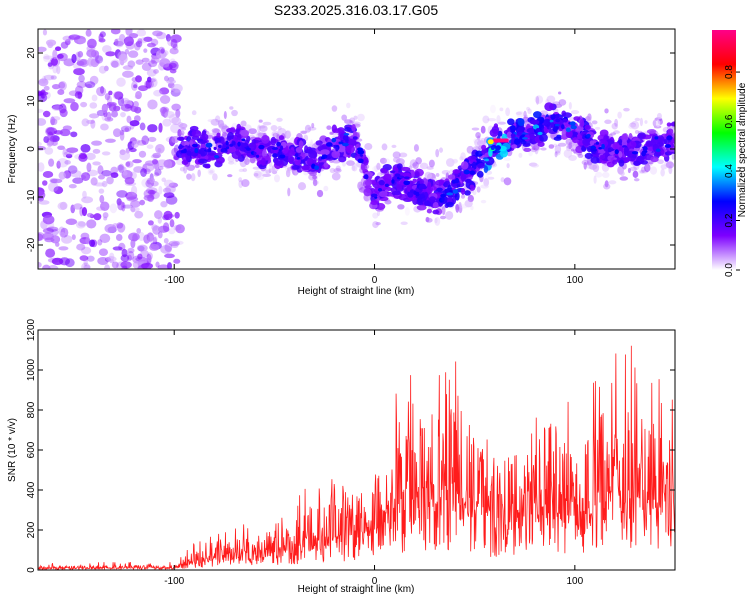 This screenshot has width=750, height=600. I want to click on spectrogram-y-axis-label: Frequency (Hz), so click(12, 149).